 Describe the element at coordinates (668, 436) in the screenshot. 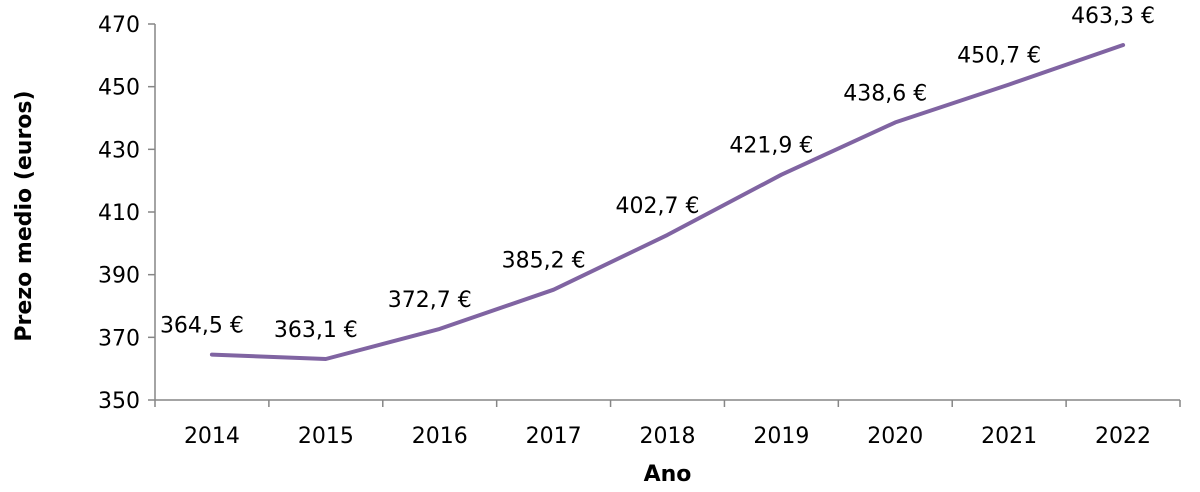

I see `x-tick-label: 2018` at that location.